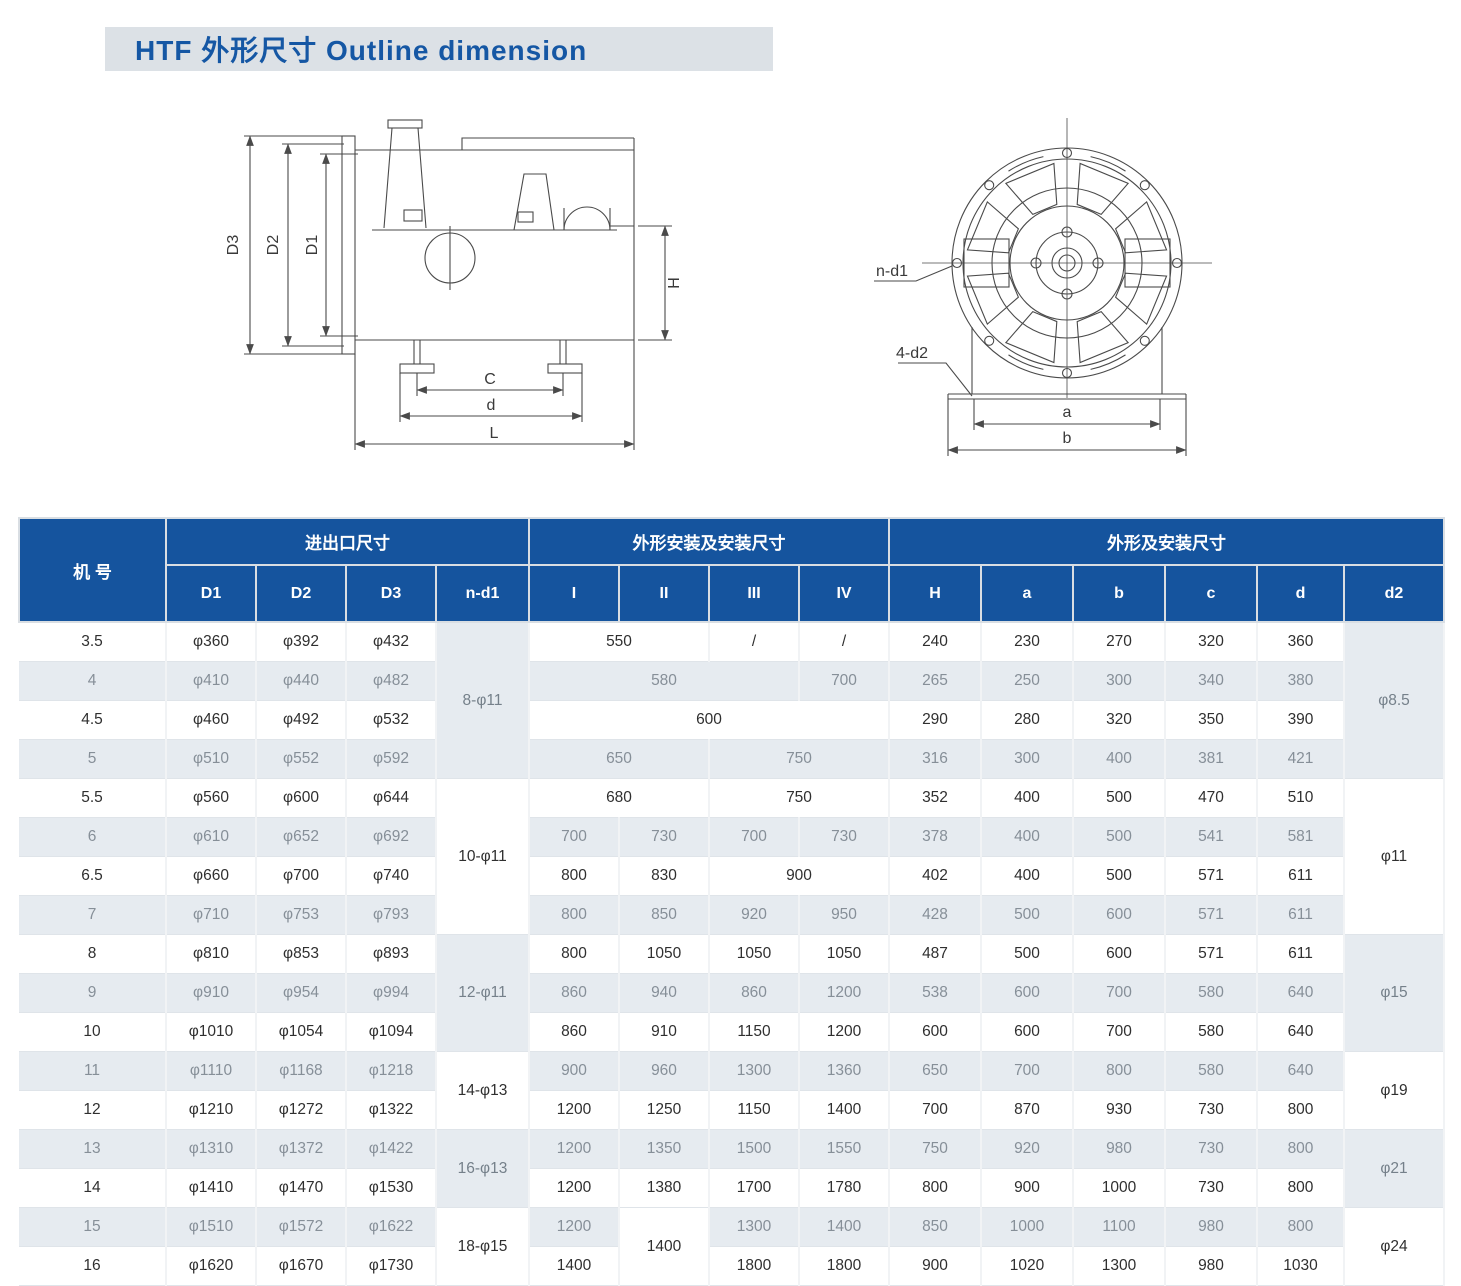  What do you see at coordinates (391, 837) in the screenshot?
I see `table-cell: φ692` at bounding box center [391, 837].